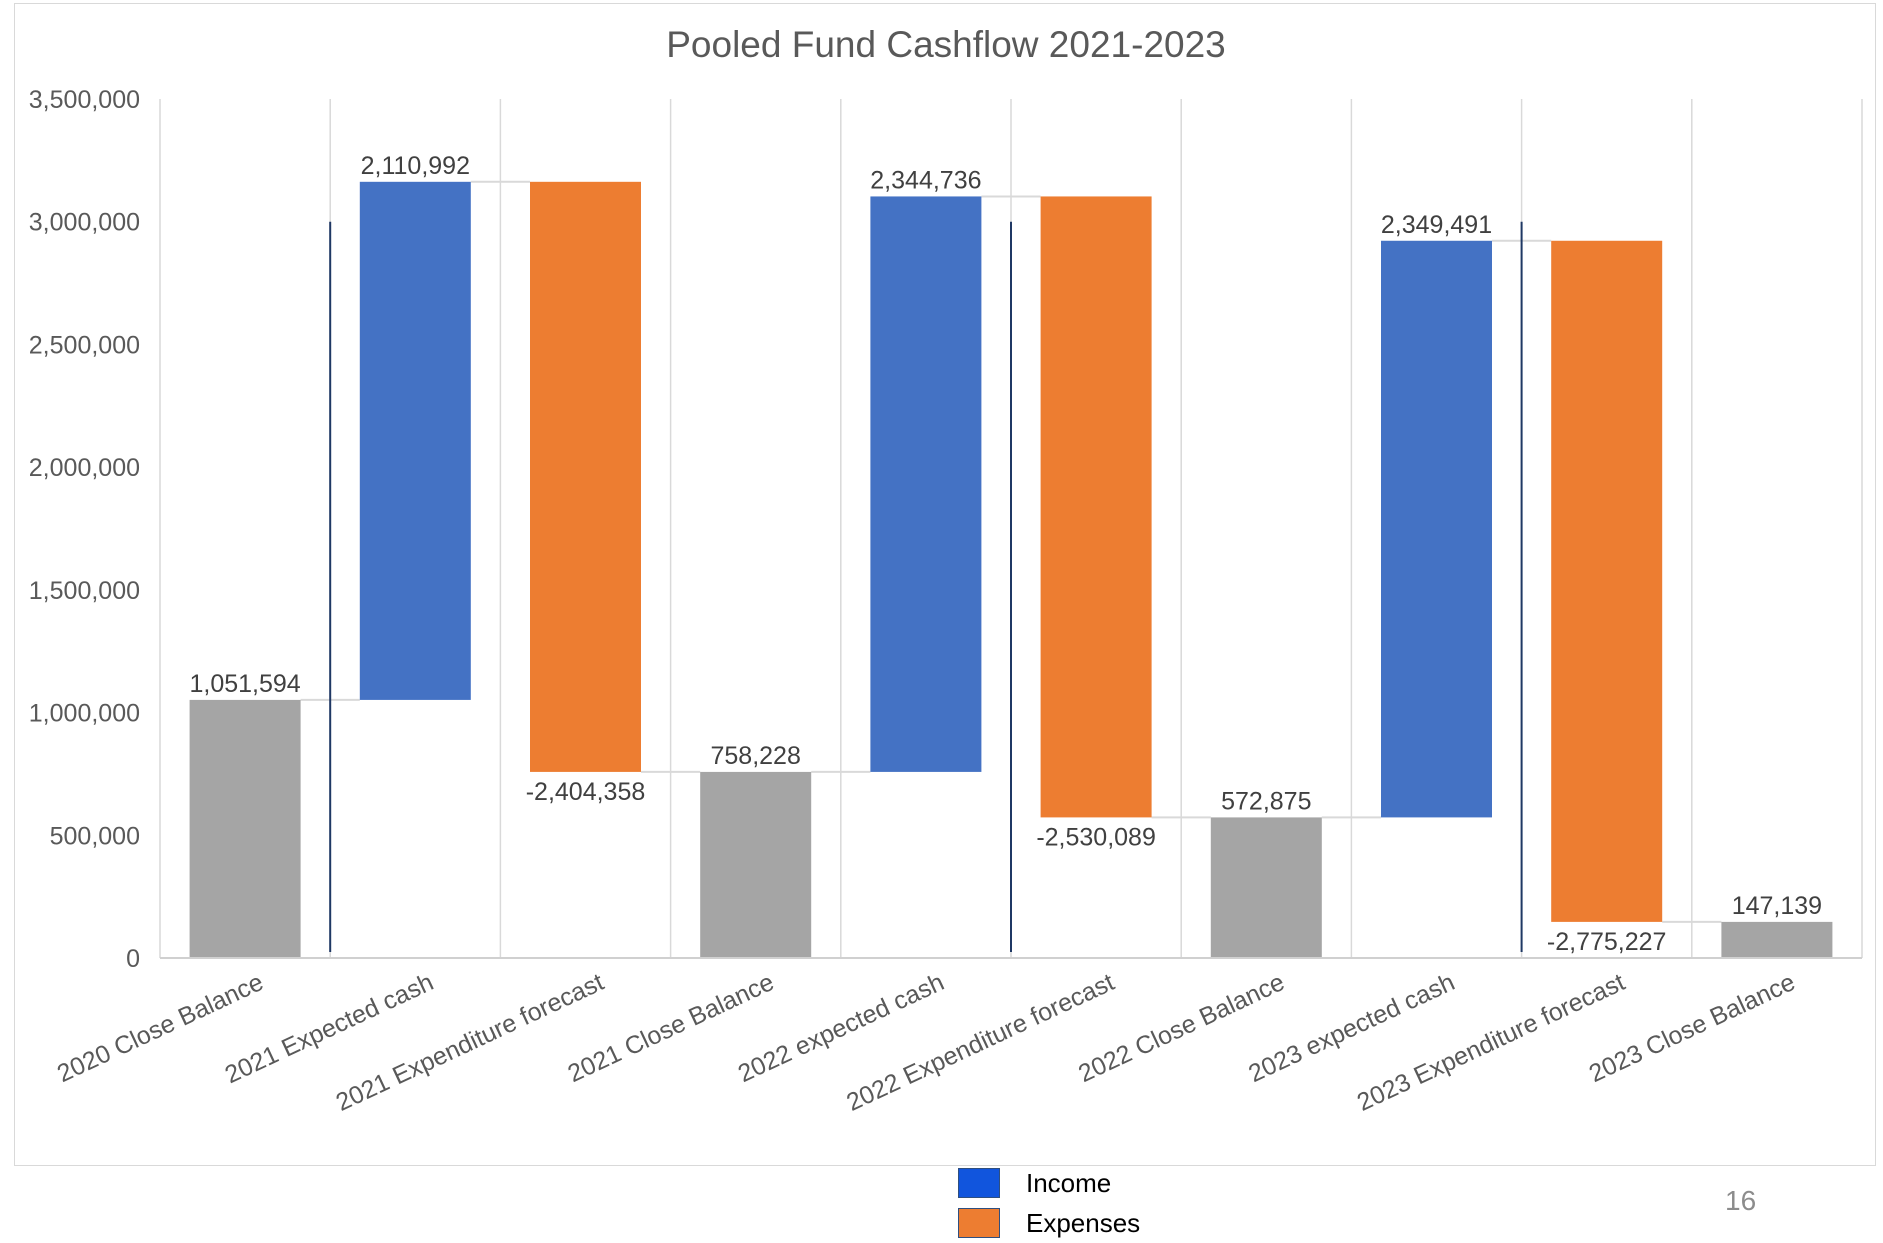 The height and width of the screenshot is (1243, 1883). What do you see at coordinates (1436, 225) in the screenshot?
I see `data-label: 2,349,491` at bounding box center [1436, 225].